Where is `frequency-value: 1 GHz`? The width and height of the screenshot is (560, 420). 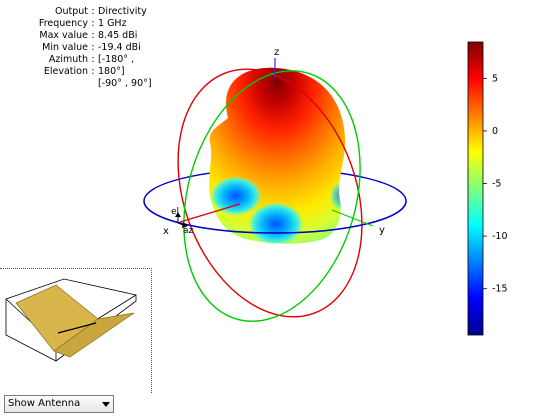
frequency-value: 1 GHz is located at coordinates (112, 23).